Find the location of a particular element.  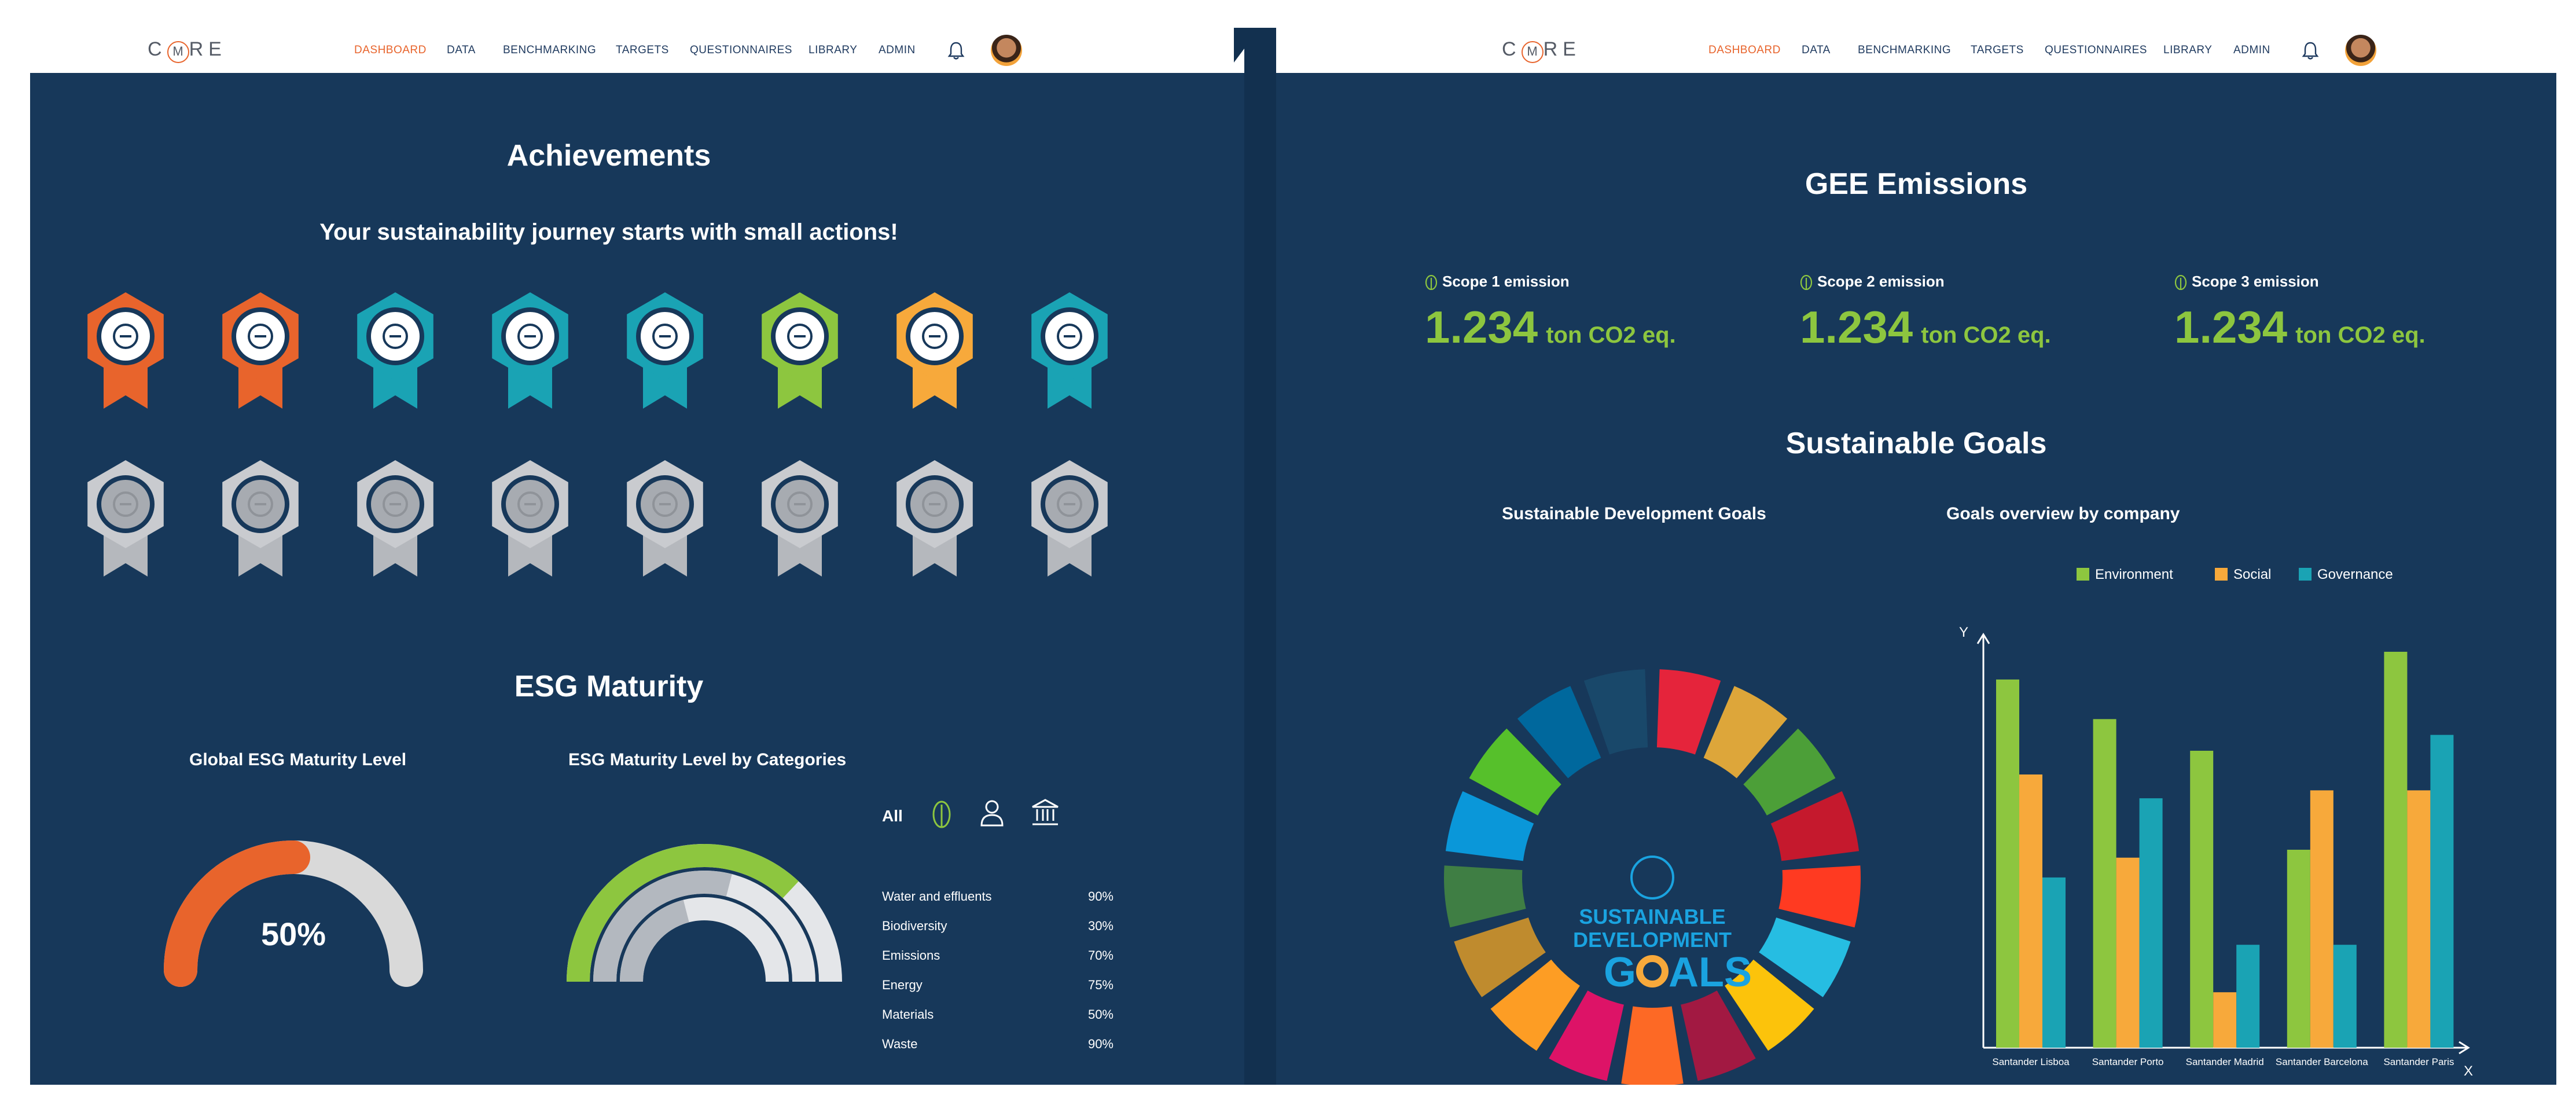

filter-all: All is located at coordinates (893, 816).